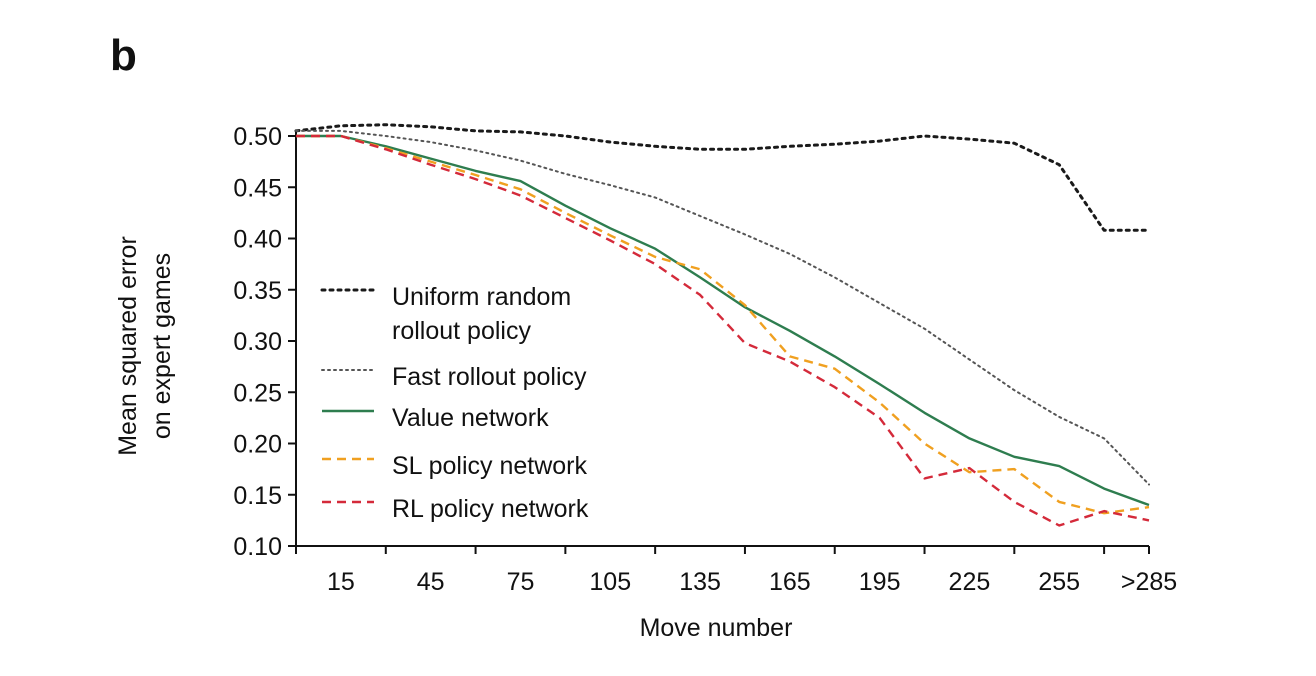 Image resolution: width=1316 pixels, height=676 pixels. What do you see at coordinates (257, 496) in the screenshot?
I see `y-tick-label: 0.15` at bounding box center [257, 496].